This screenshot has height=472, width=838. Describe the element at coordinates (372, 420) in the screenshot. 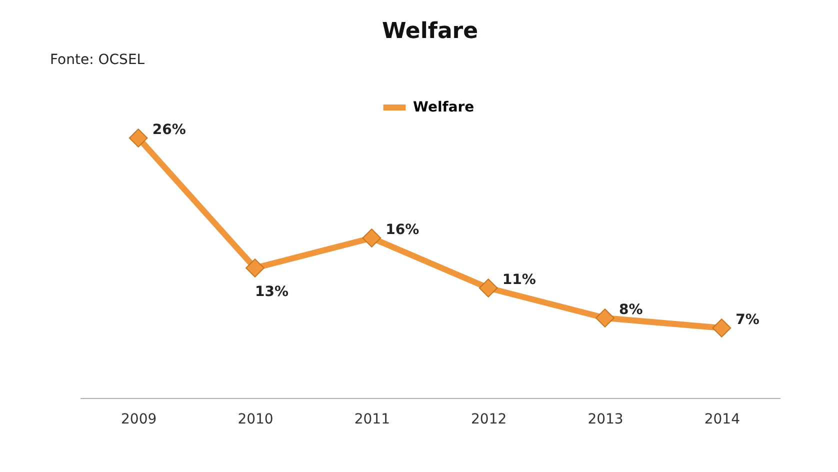

I see `x-tick-label: 2011` at that location.